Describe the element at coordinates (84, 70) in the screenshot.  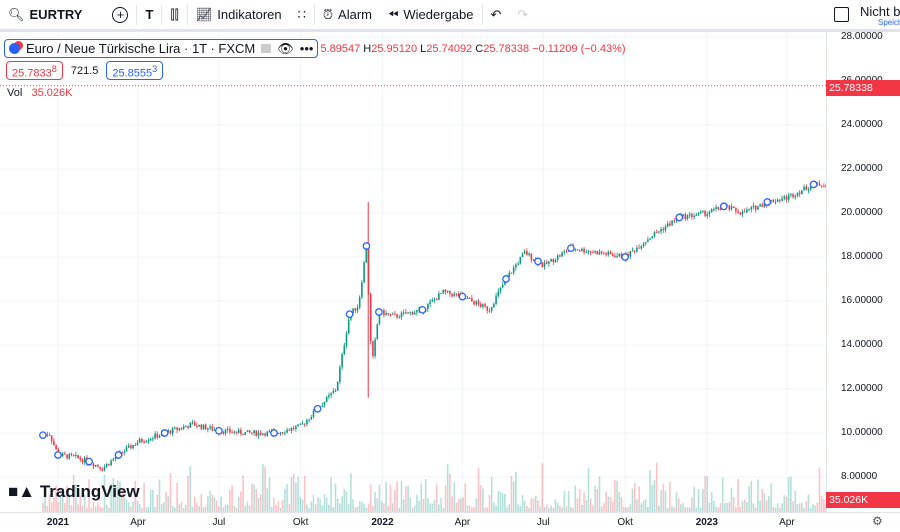
I see `spread: 721.5` at that location.